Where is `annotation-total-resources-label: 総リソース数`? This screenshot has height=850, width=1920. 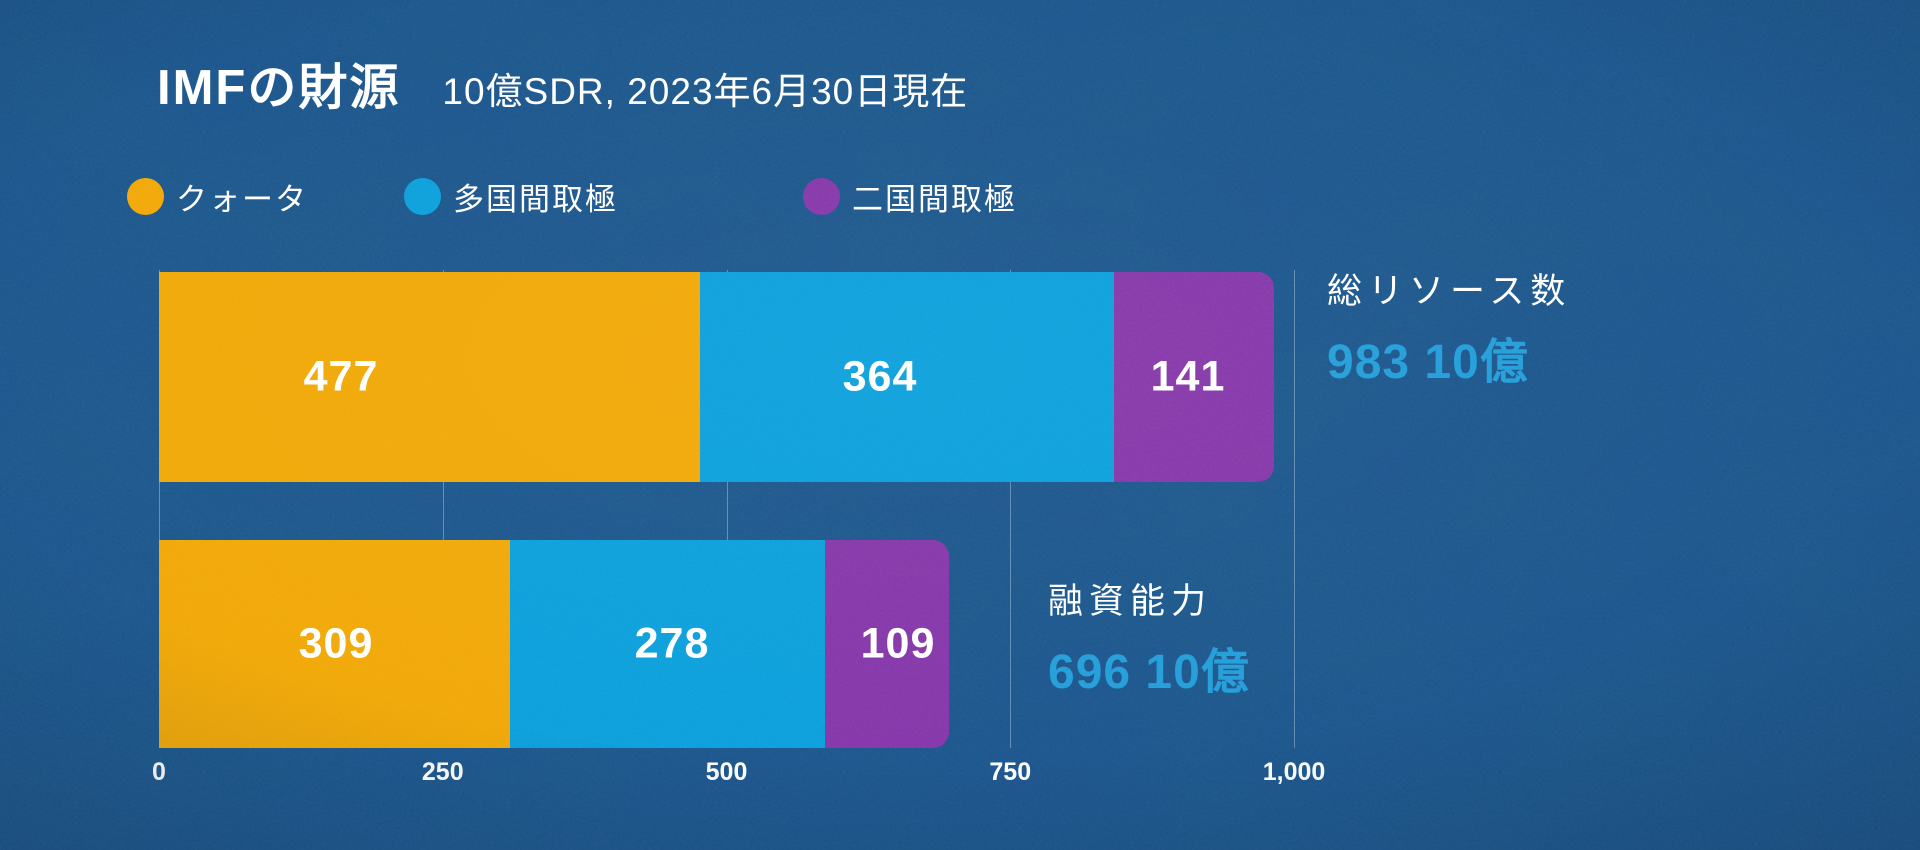
annotation-total-resources-label: 総リソース数 is located at coordinates (1449, 291).